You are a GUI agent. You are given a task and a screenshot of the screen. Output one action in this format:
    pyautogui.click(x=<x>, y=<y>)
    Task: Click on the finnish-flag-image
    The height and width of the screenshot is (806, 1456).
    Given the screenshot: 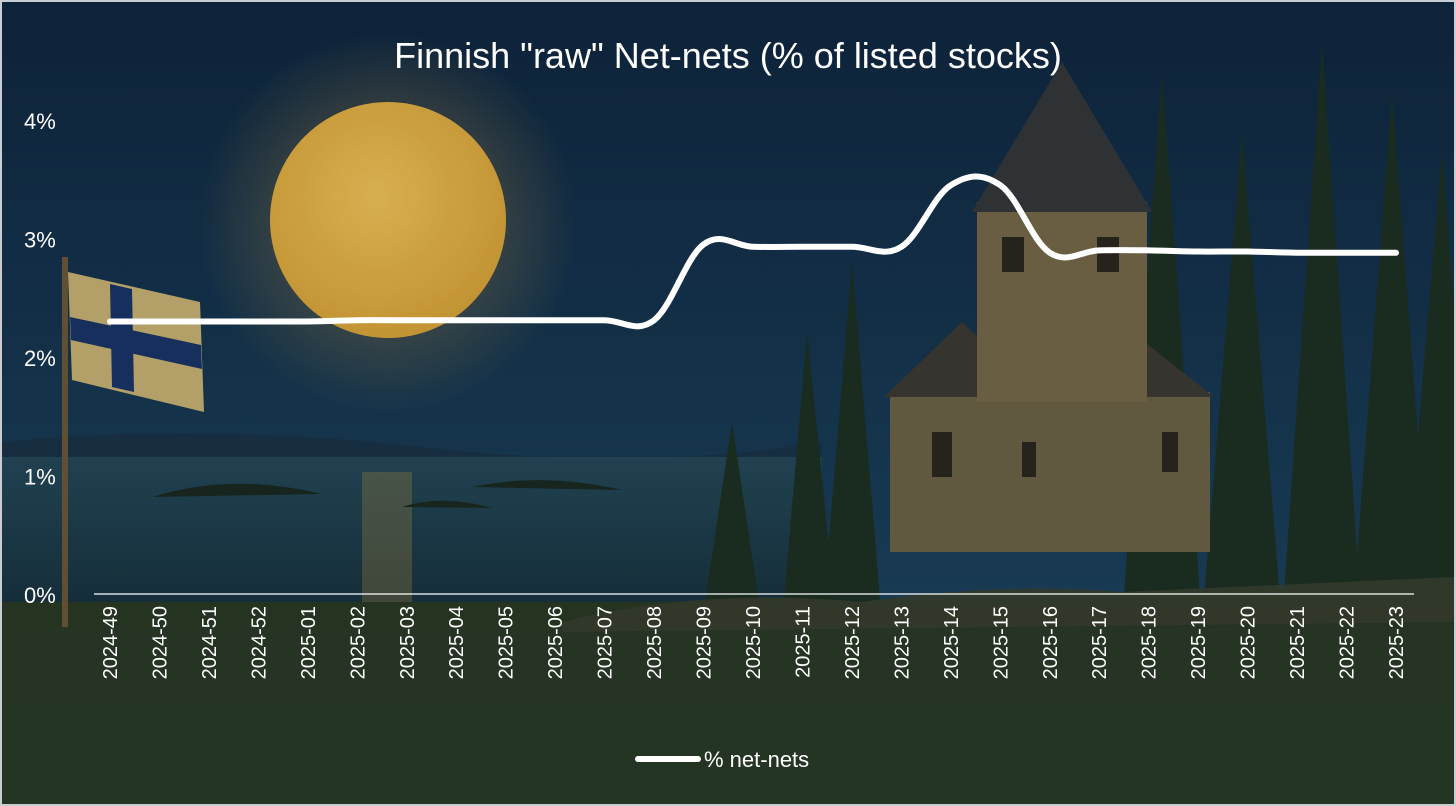 What is the action you would take?
    pyautogui.click(x=133, y=442)
    